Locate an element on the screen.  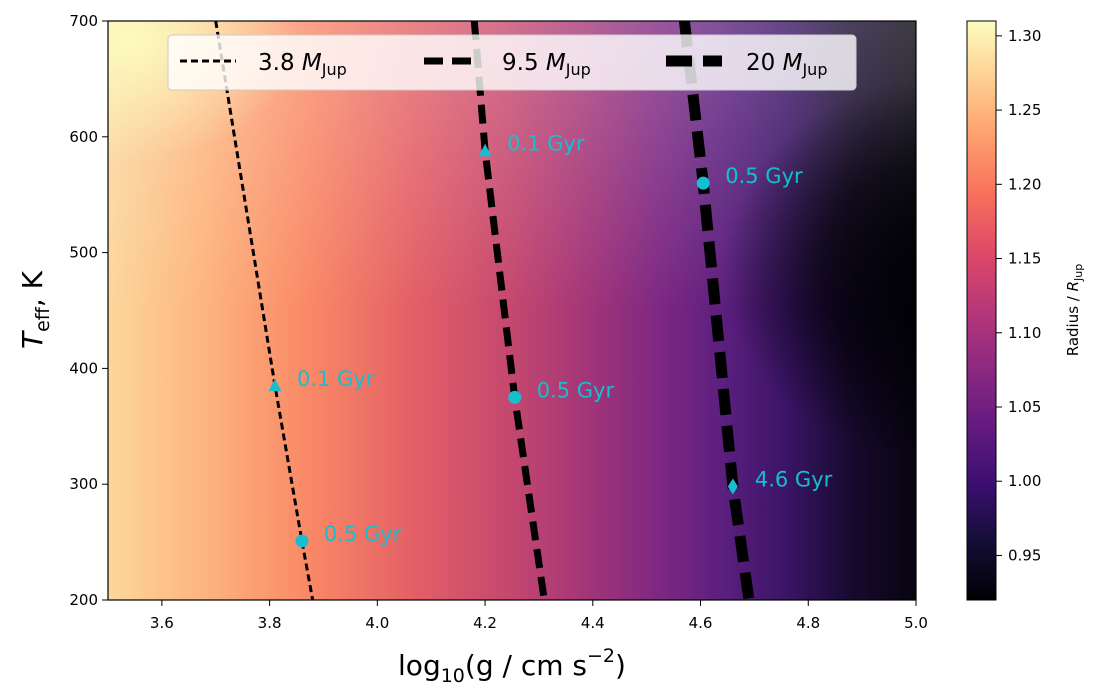
x-axis: 3.6 3.8 4.0 4.2 4.4 4.6 4.8 5.0 is located at coordinates (539, 616).